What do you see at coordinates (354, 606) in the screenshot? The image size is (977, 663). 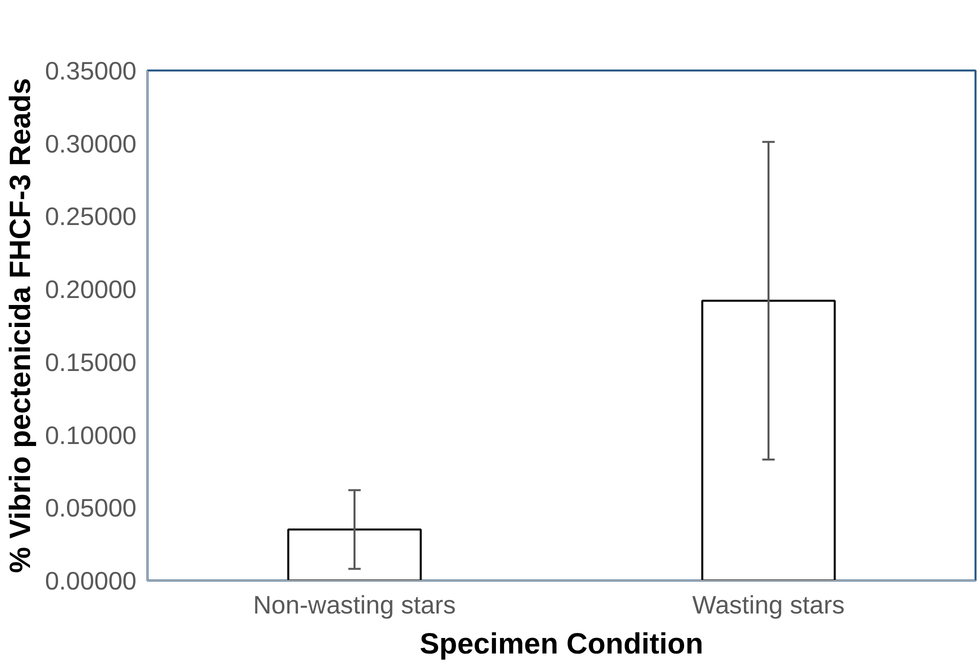 I see `x-tick-label: Non-wasting stars` at bounding box center [354, 606].